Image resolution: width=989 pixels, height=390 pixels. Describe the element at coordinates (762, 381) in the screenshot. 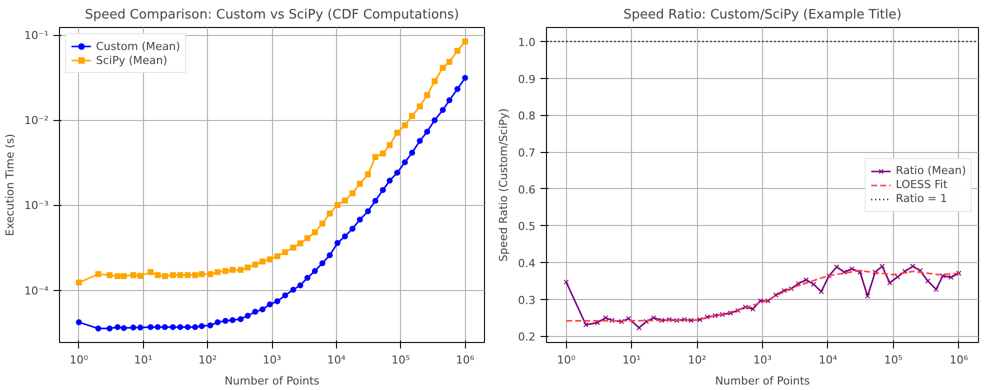

I see `x-axis-title: Number of Points` at that location.